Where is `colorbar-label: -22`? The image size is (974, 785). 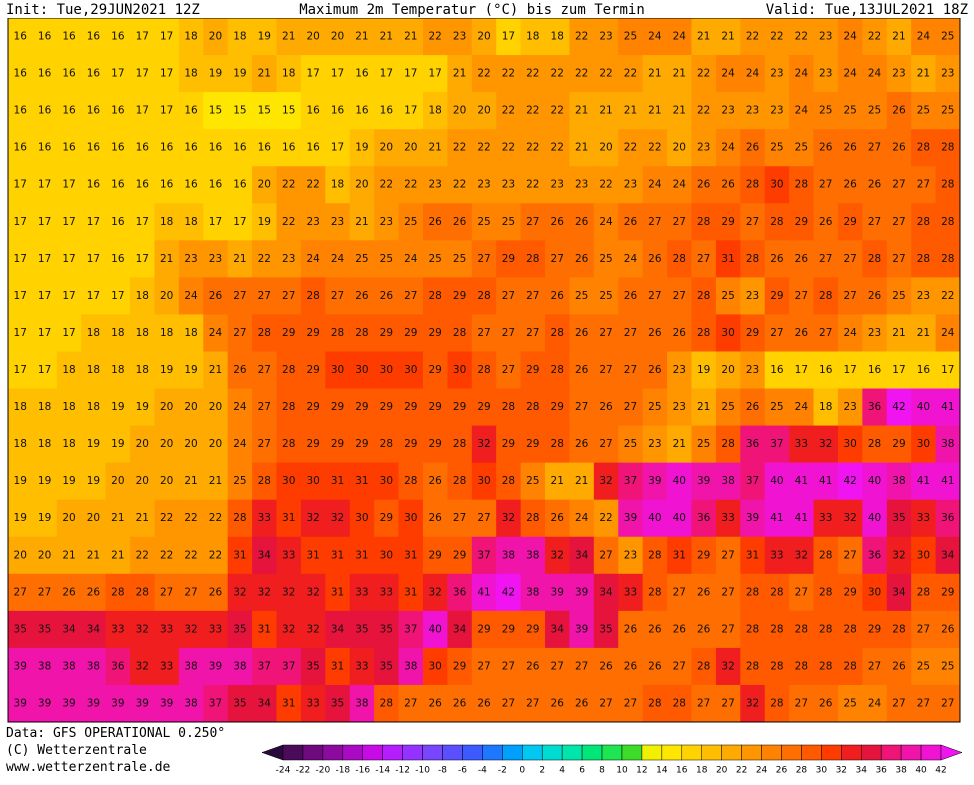 colorbar-label: -22 is located at coordinates (303, 771).